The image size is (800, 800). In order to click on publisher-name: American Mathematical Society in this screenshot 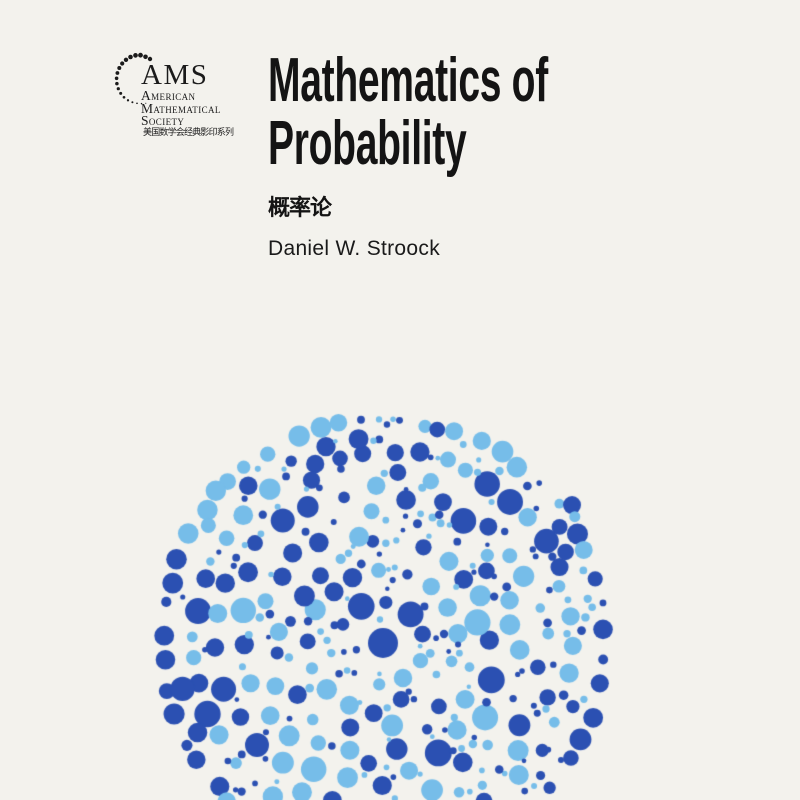, I will do `click(181, 108)`.